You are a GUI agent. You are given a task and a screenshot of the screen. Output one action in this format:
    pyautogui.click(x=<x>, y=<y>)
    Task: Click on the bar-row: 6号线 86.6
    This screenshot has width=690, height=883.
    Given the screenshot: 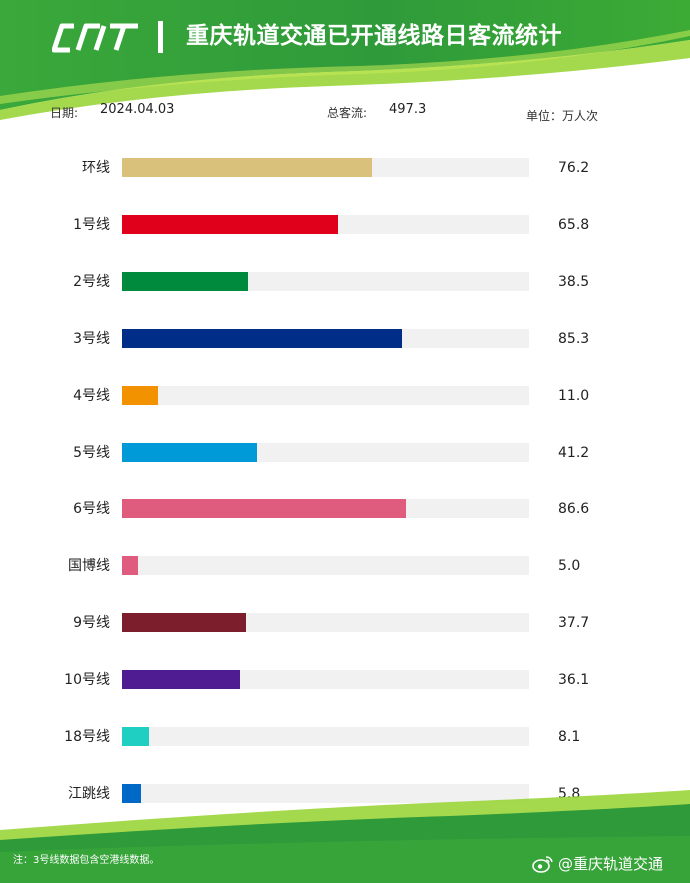 What is the action you would take?
    pyautogui.click(x=345, y=509)
    